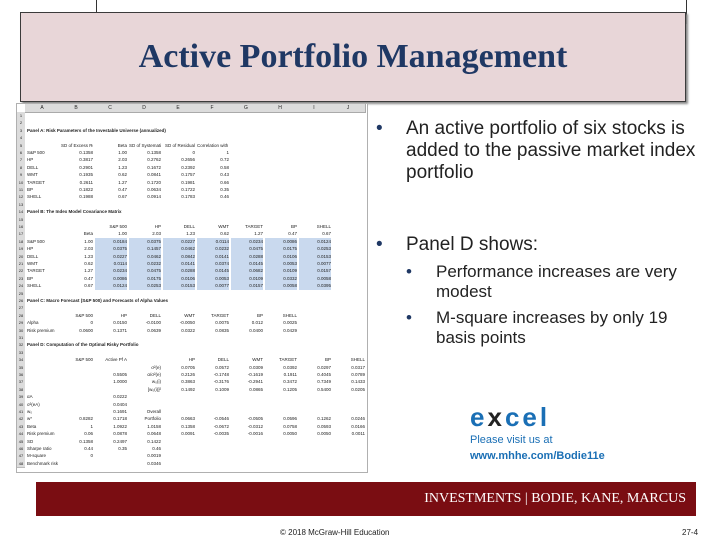 The height and width of the screenshot is (540, 720). What do you see at coordinates (537, 456) in the screenshot?
I see `excel-url-link: www.mhhe.com/Bodie11e` at bounding box center [537, 456].